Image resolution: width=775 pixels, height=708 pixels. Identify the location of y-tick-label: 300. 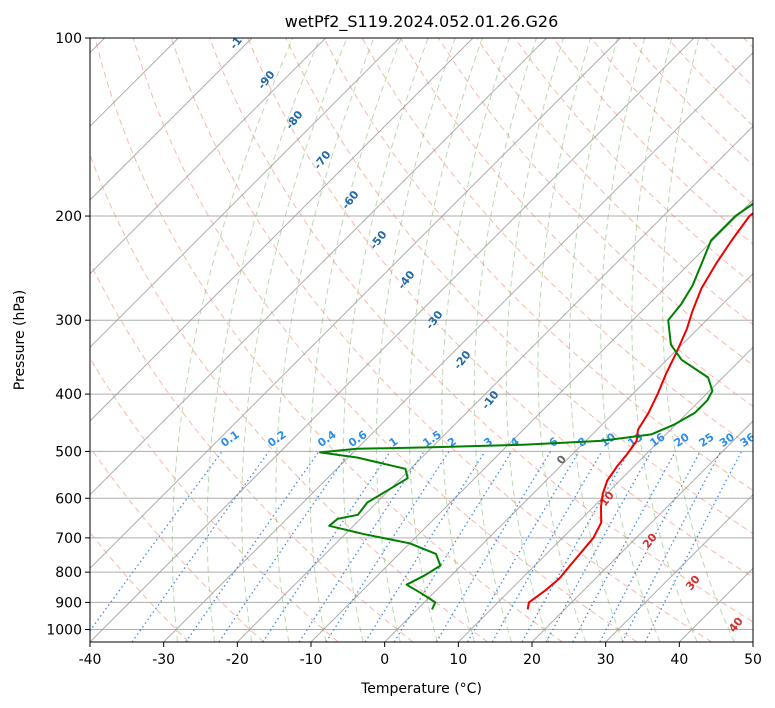
(68, 321).